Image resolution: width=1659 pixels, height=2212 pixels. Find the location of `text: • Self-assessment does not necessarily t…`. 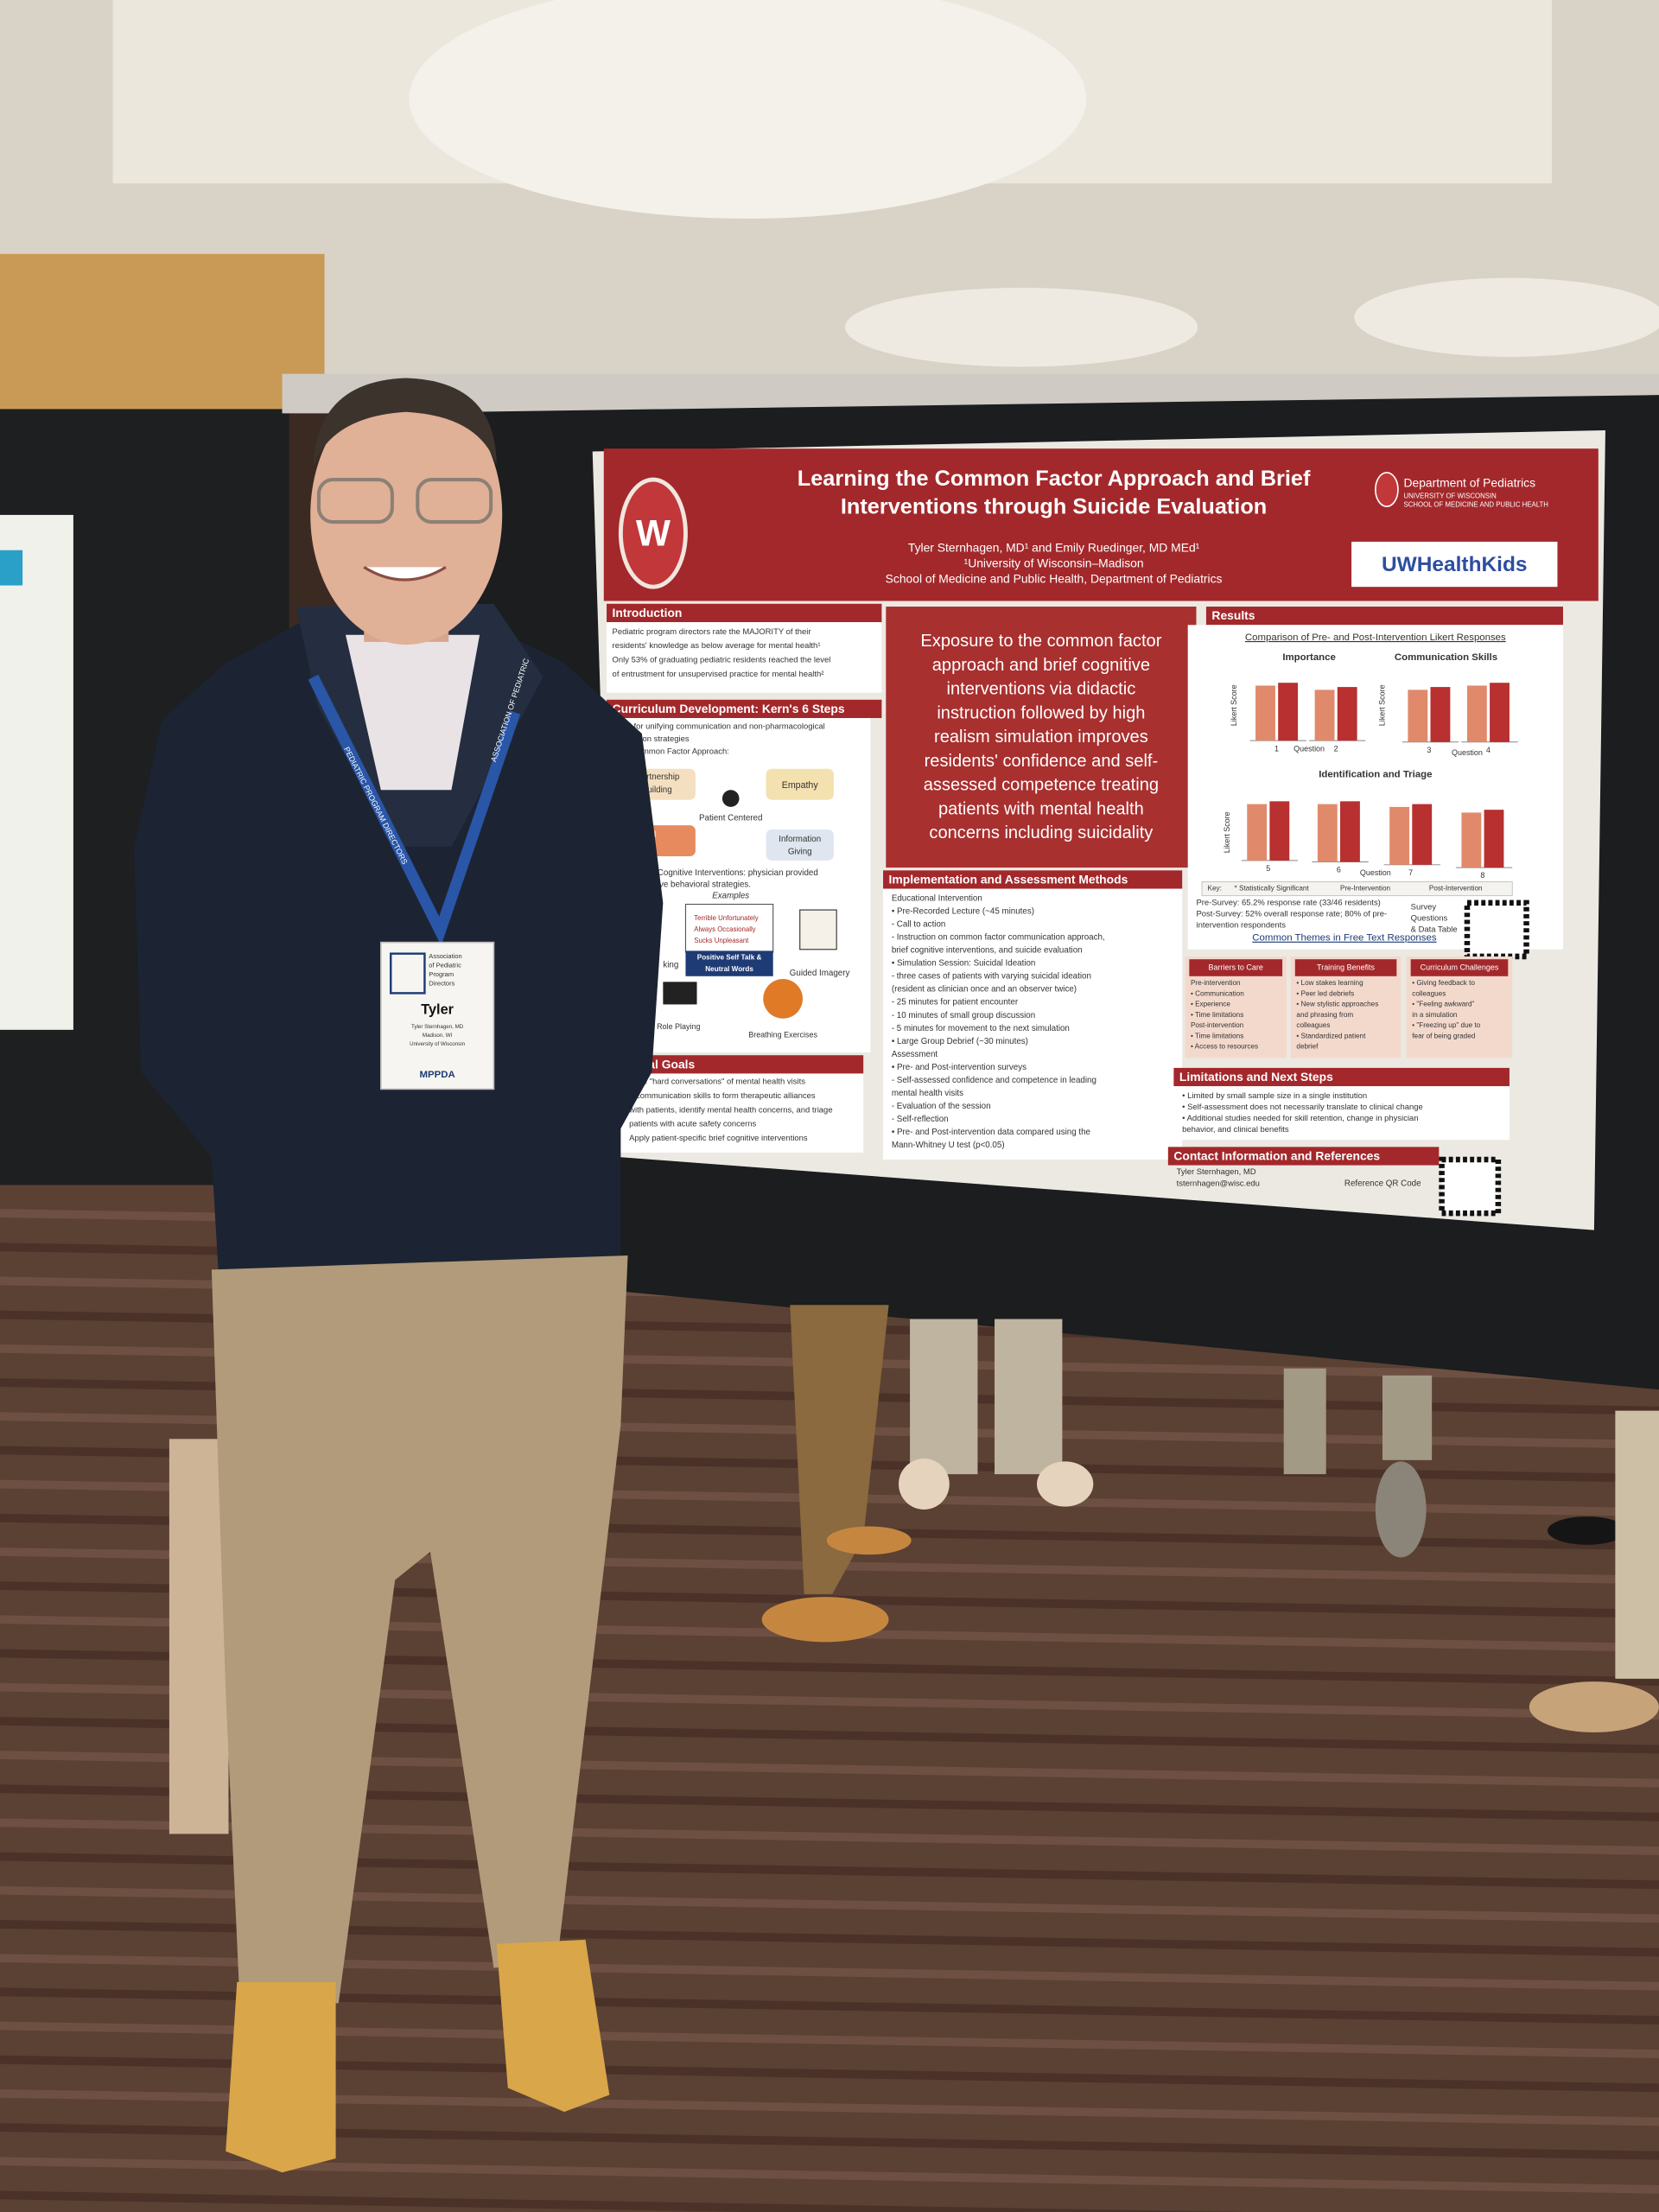

text: • Self-assessment does not necessarily t… is located at coordinates (1302, 1107).